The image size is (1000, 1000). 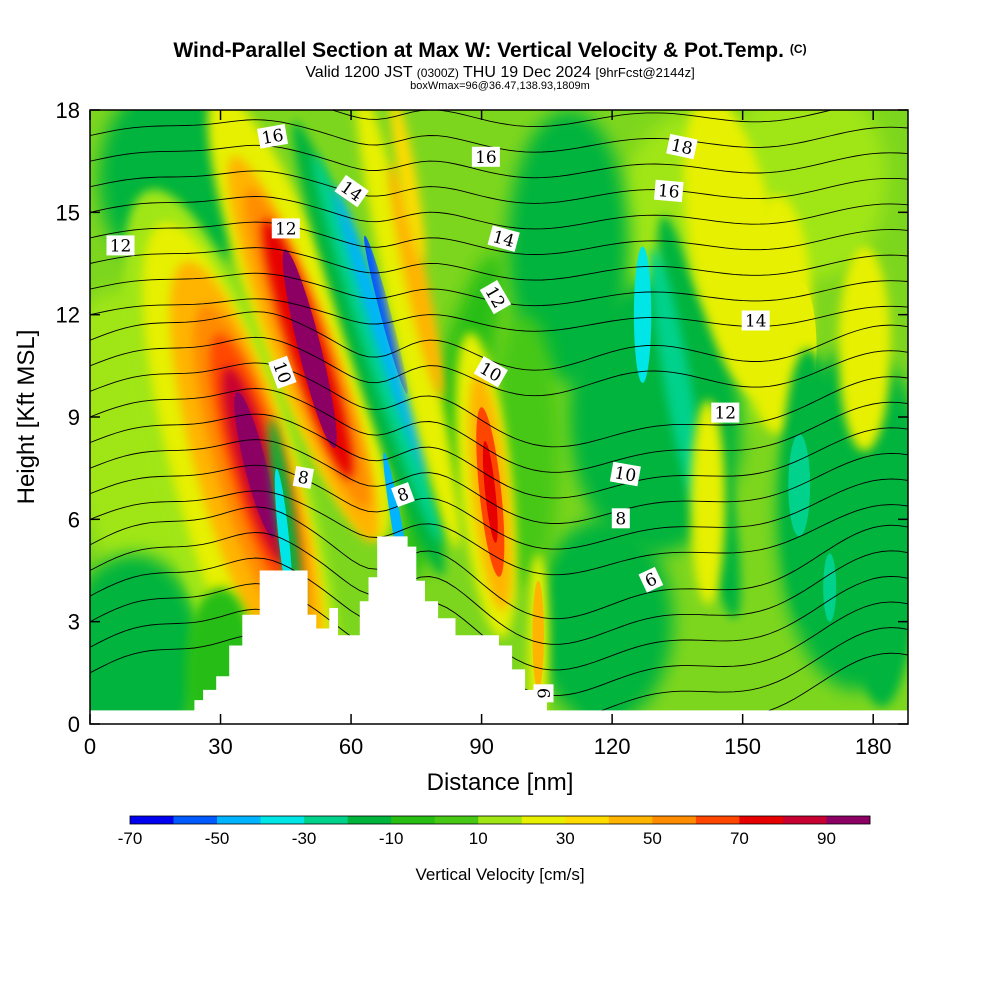 I want to click on y-tick-label: 6, so click(x=74, y=519).